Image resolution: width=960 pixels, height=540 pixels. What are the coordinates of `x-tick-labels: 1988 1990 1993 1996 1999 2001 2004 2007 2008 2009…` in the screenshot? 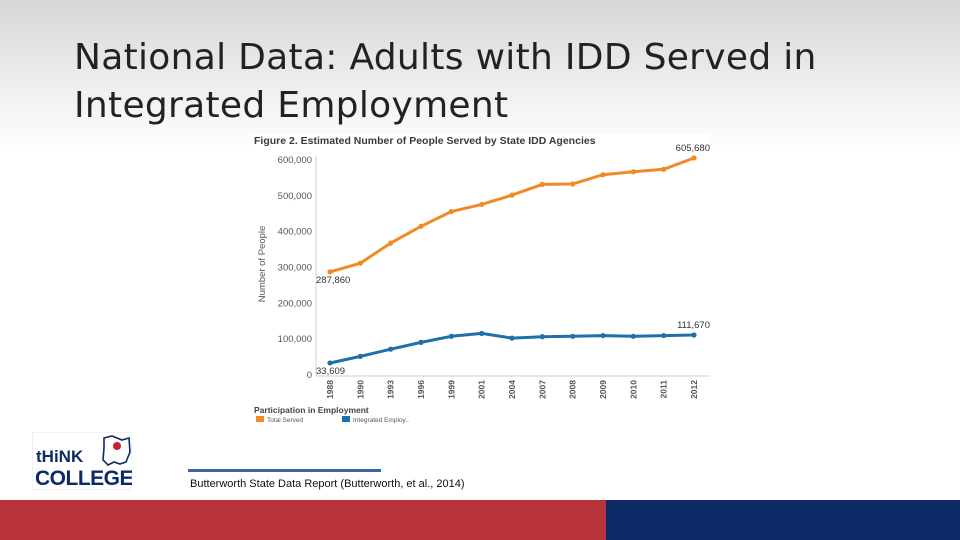 It's located at (512, 389).